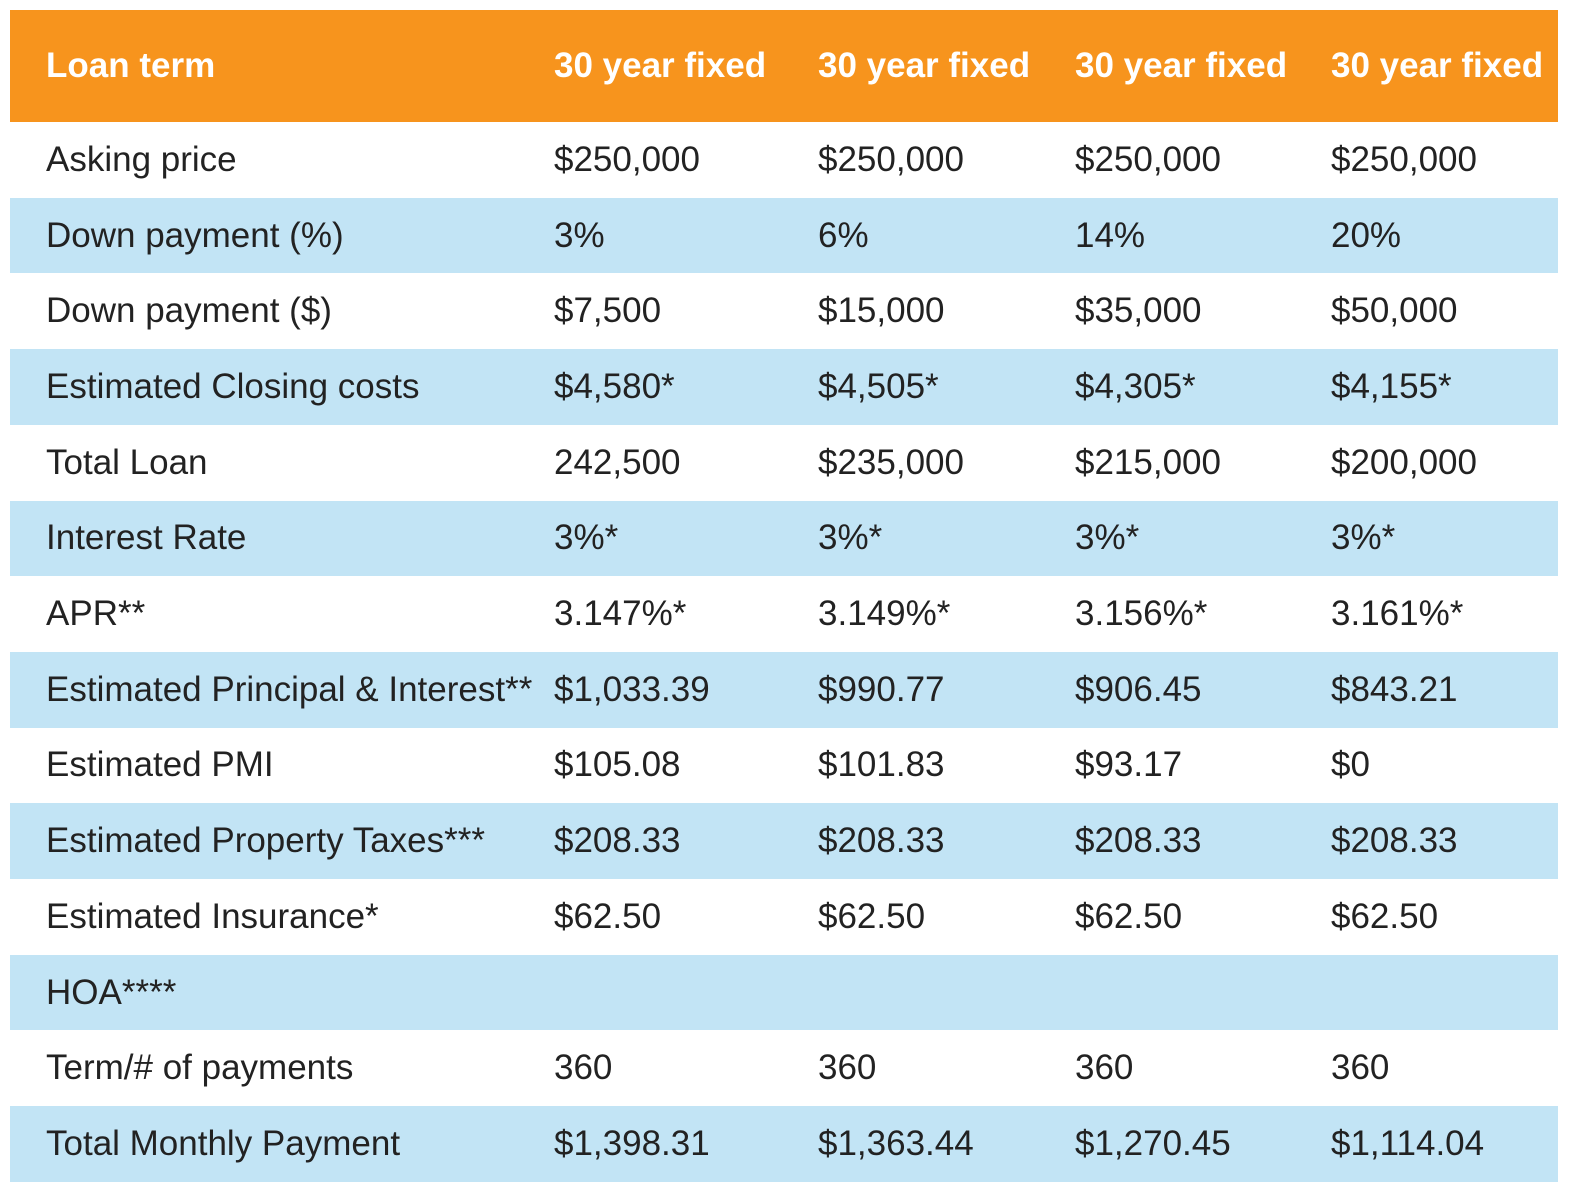 This screenshot has height=1199, width=1580. What do you see at coordinates (1110, 235) in the screenshot?
I see `table-cell: 14%` at bounding box center [1110, 235].